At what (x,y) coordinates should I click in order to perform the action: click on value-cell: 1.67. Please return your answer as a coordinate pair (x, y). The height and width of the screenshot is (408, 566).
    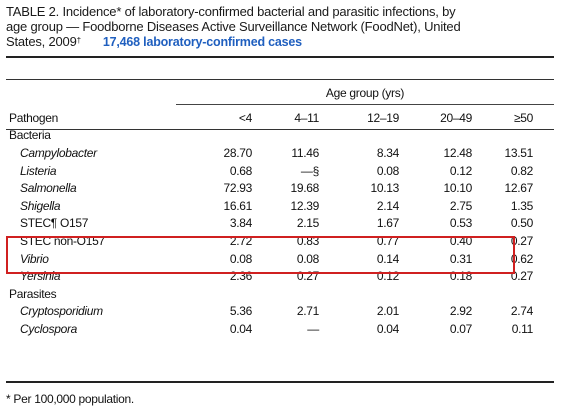
    Looking at the image, I should click on (387, 223).